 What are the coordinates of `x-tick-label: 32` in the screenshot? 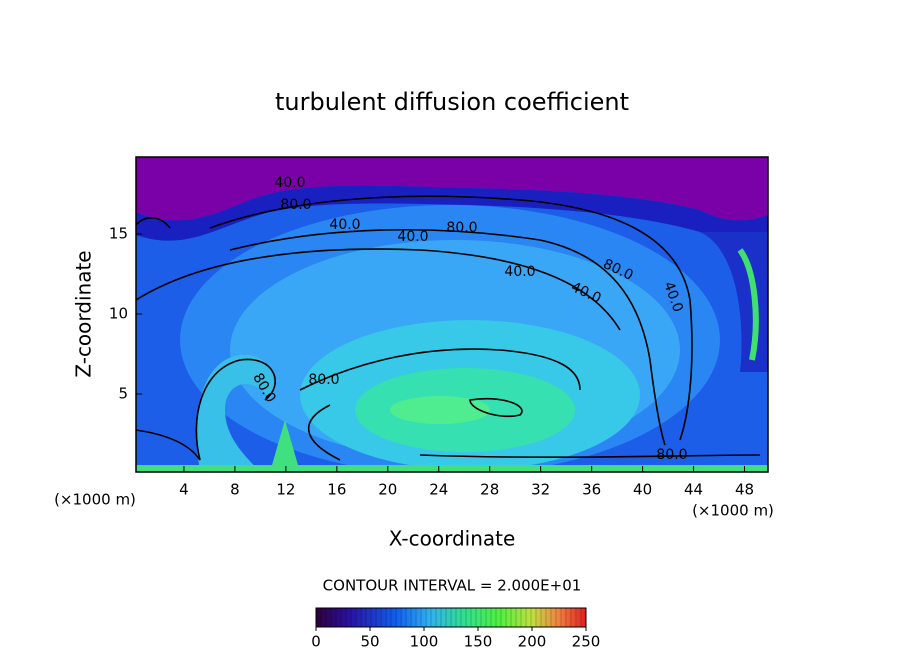 It's located at (540, 490).